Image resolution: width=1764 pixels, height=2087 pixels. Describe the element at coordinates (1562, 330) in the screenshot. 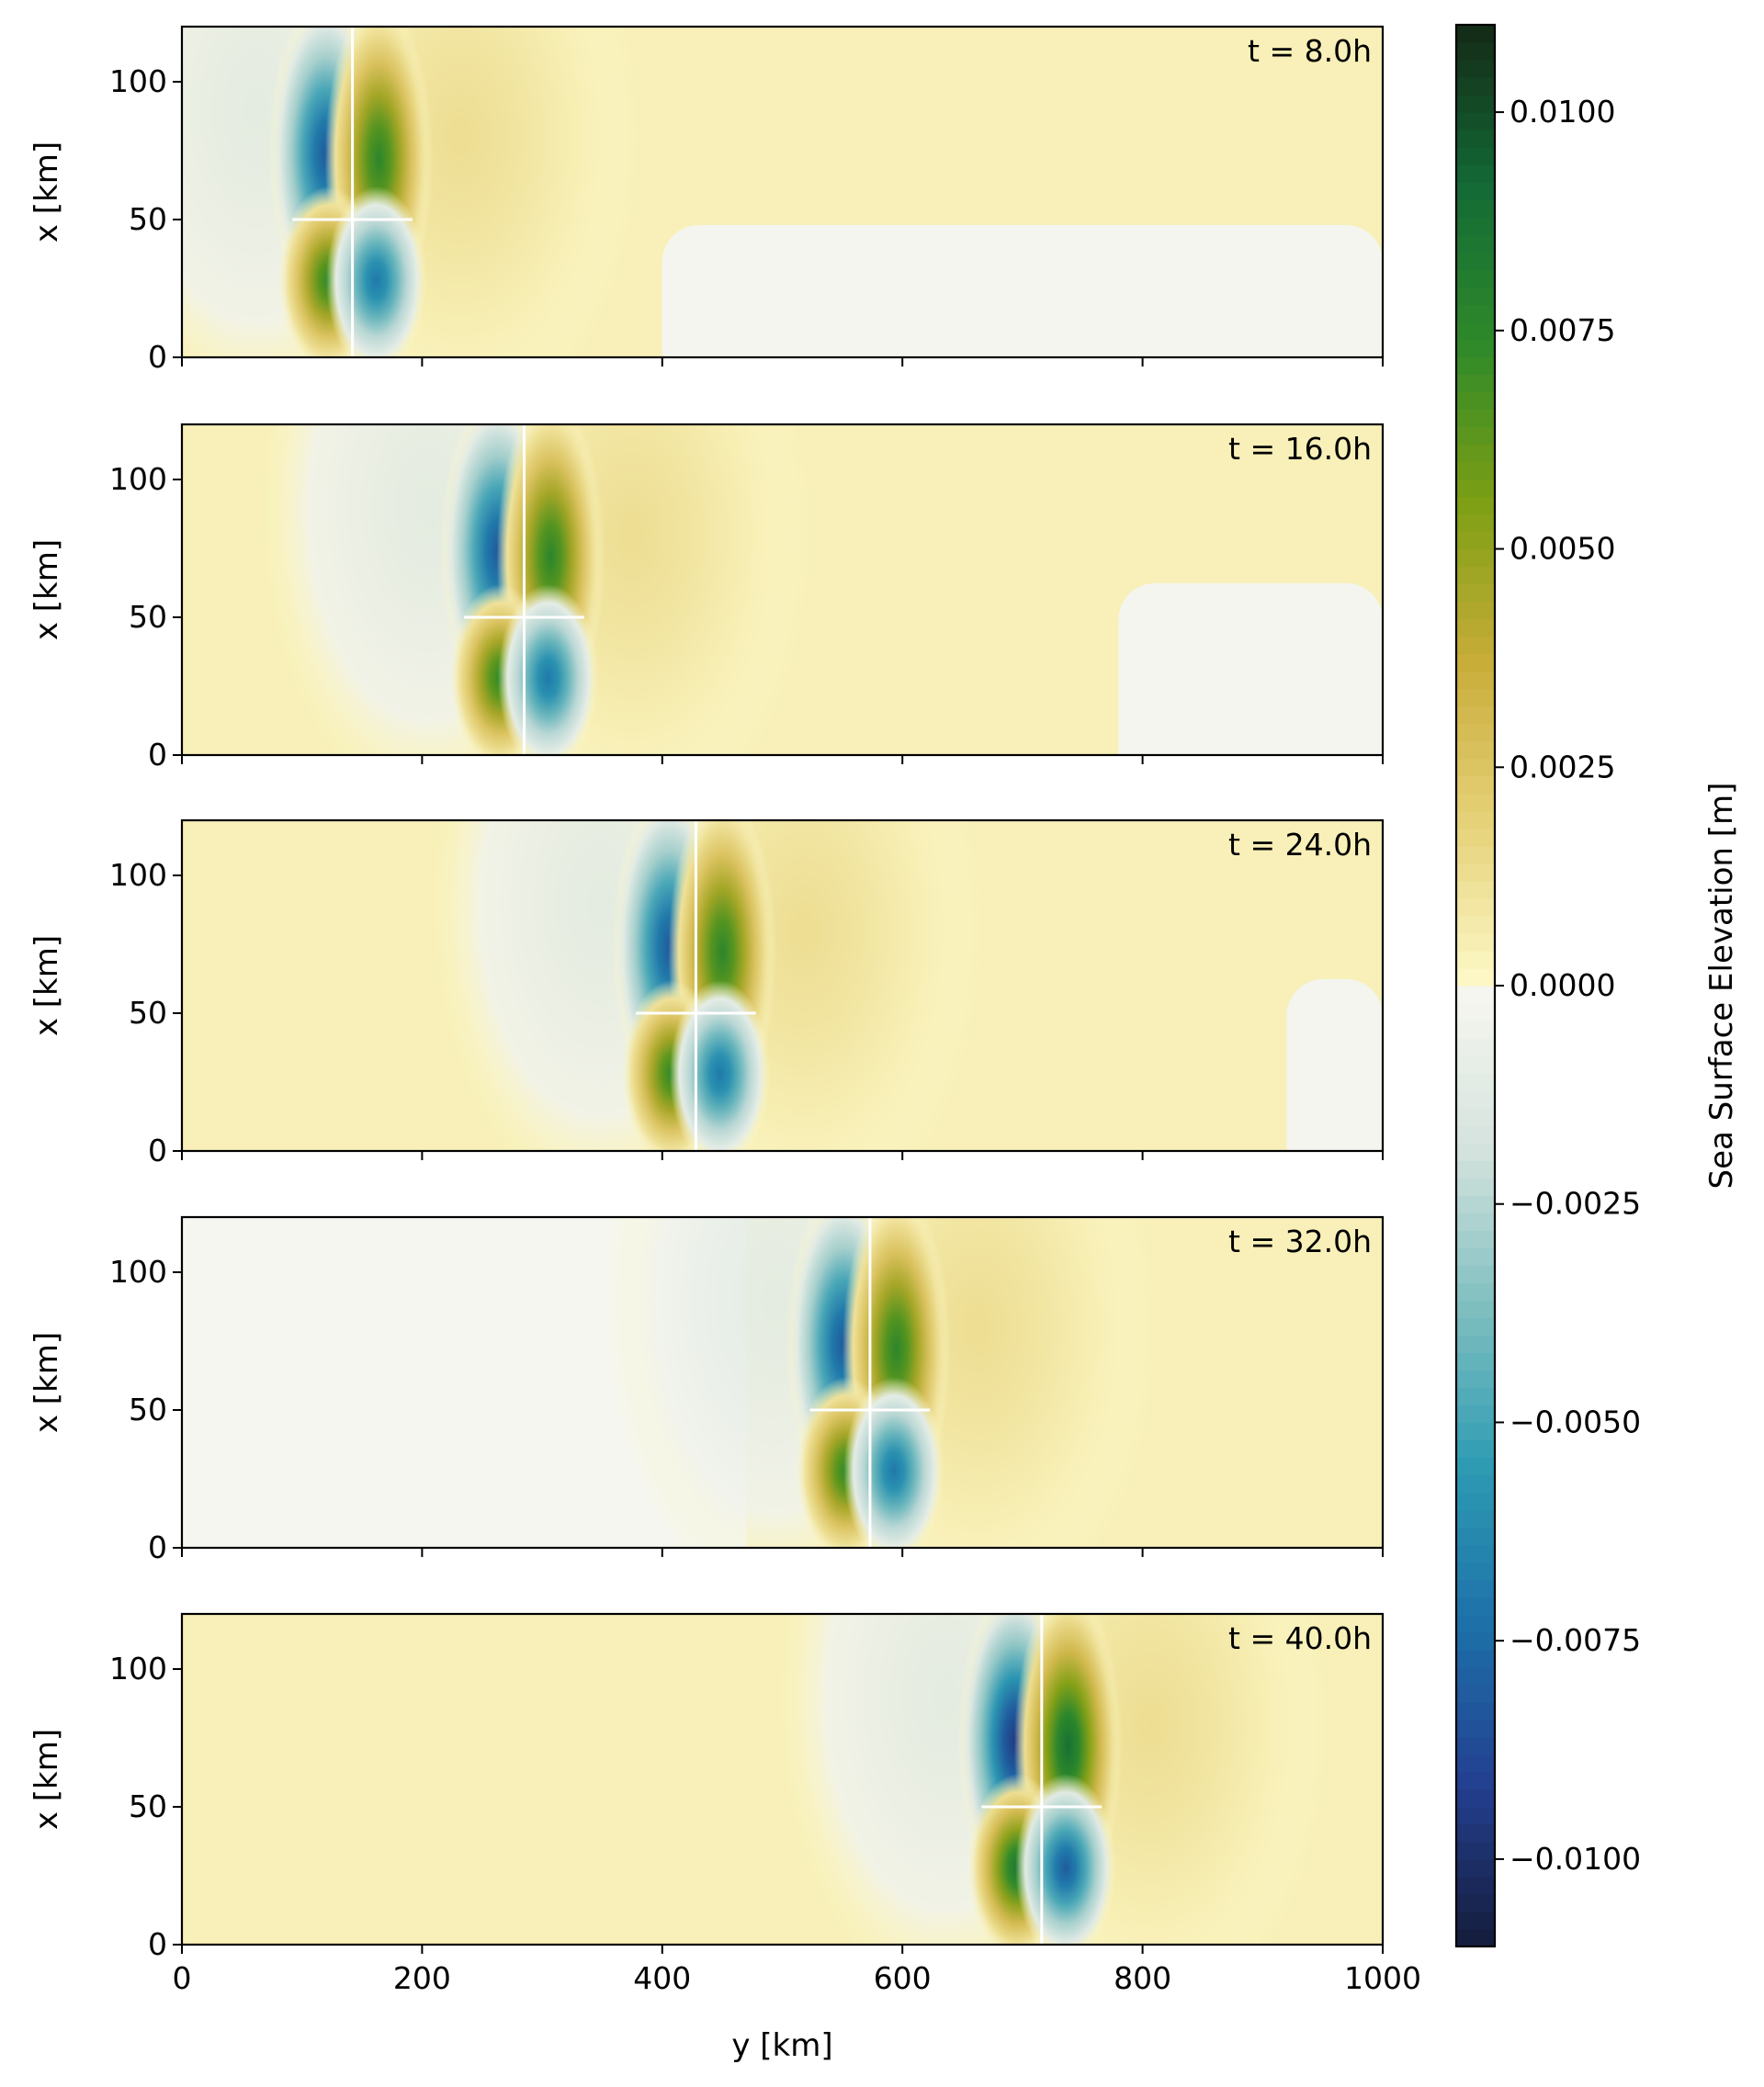

I see `colorbar-tick-label: 0.0075` at that location.